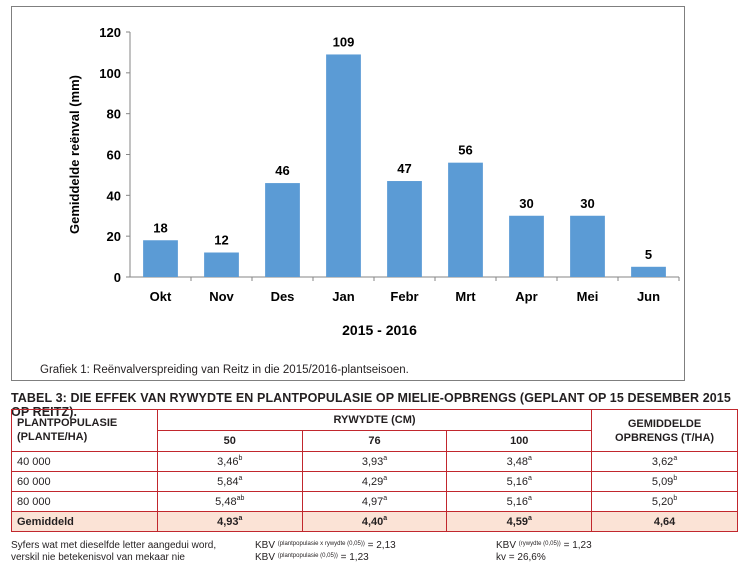 The height and width of the screenshot is (571, 750). What do you see at coordinates (84, 521) in the screenshot?
I see `row-label: Gemiddeld` at bounding box center [84, 521].